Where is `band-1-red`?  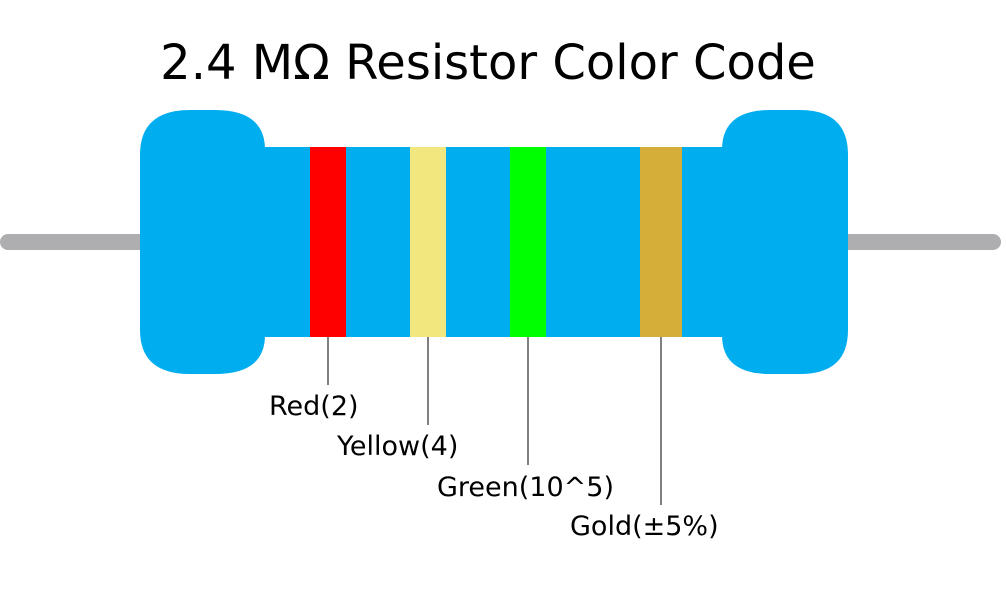
band-1-red is located at coordinates (328, 242).